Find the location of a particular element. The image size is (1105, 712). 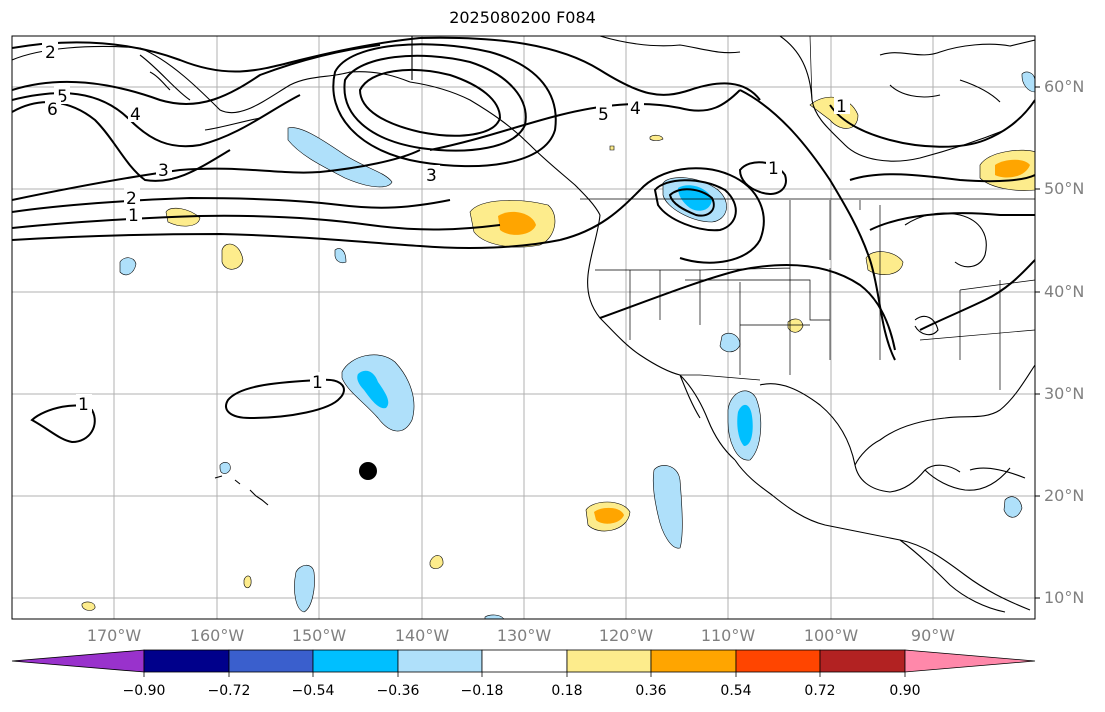

lat-label: 10°N is located at coordinates (1064, 597).